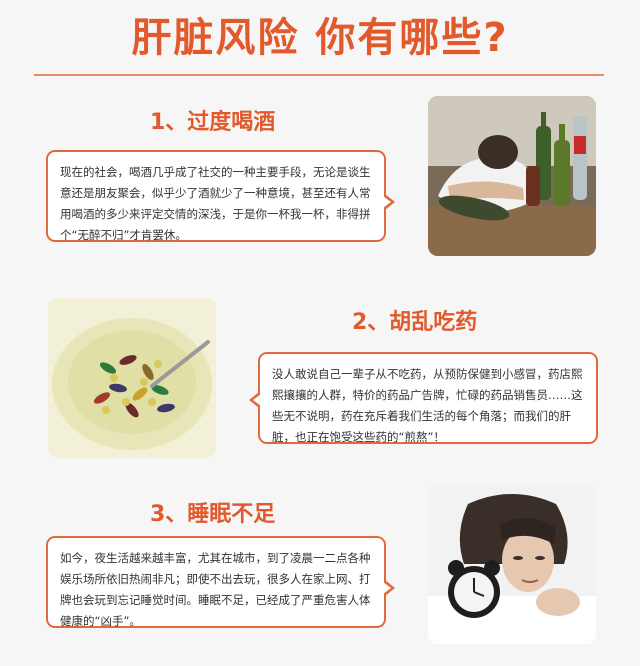  Describe the element at coordinates (132, 378) in the screenshot. I see `pills-bowl-image` at that location.